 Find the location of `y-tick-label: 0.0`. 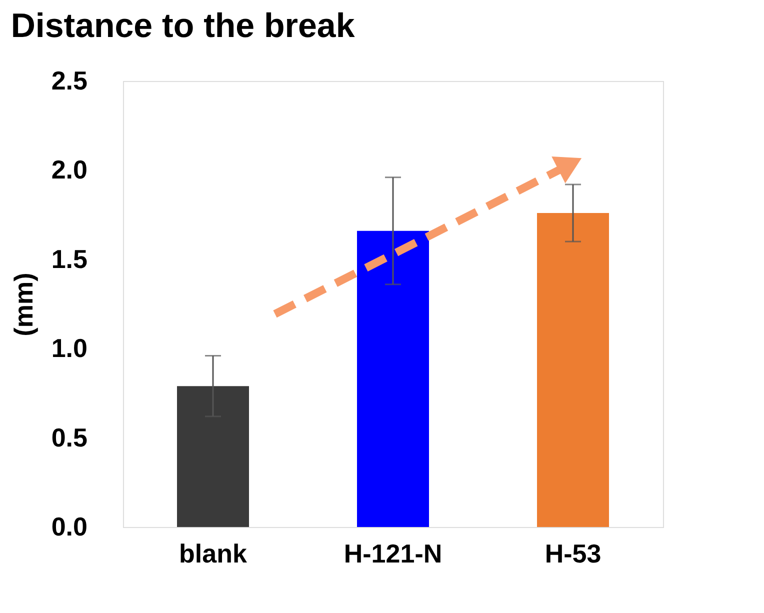

y-tick-label: 0.0 is located at coordinates (69, 527).